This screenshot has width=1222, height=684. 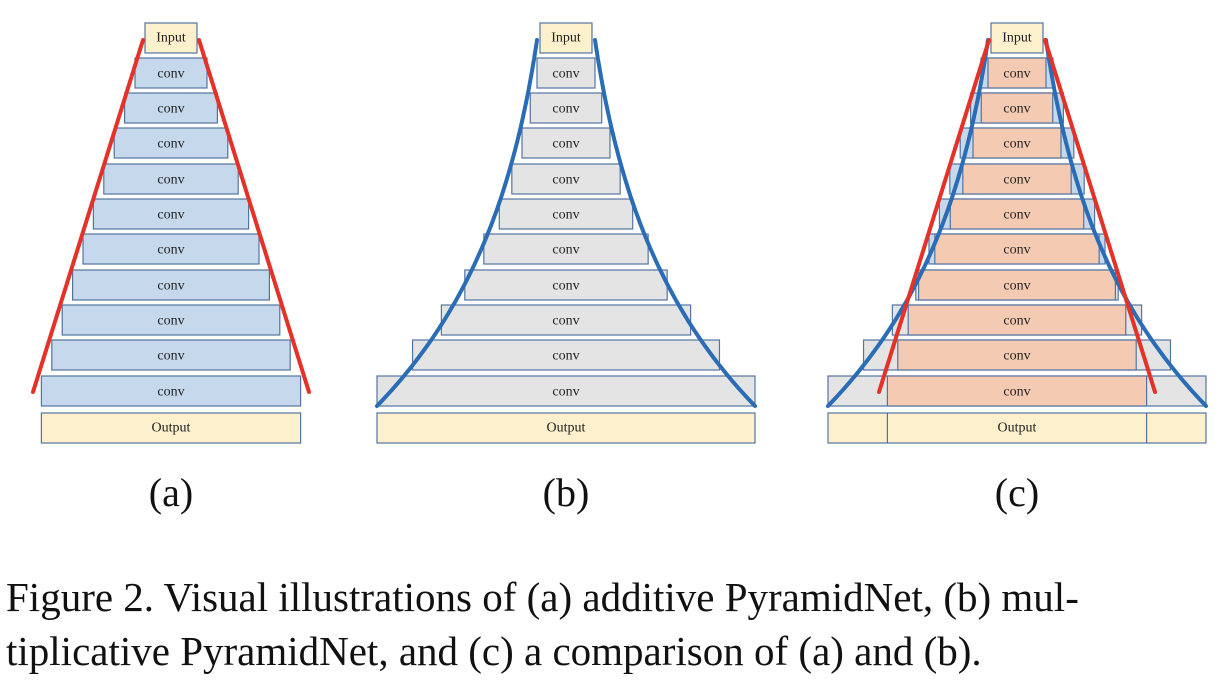 What do you see at coordinates (171, 492) in the screenshot?
I see `panel-a-sublabel: (a)` at bounding box center [171, 492].